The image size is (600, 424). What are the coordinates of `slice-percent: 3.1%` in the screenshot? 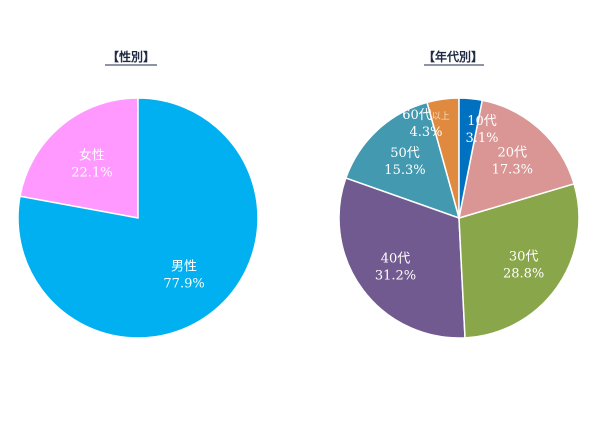 It's located at (481, 138).